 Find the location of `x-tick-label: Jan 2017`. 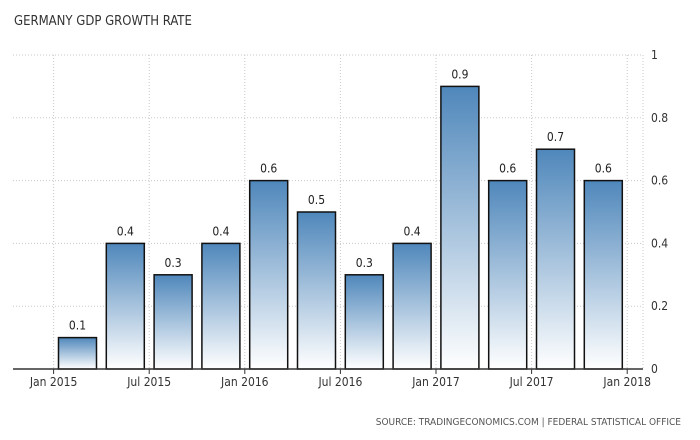

x-tick-label: Jan 2017 is located at coordinates (435, 382).